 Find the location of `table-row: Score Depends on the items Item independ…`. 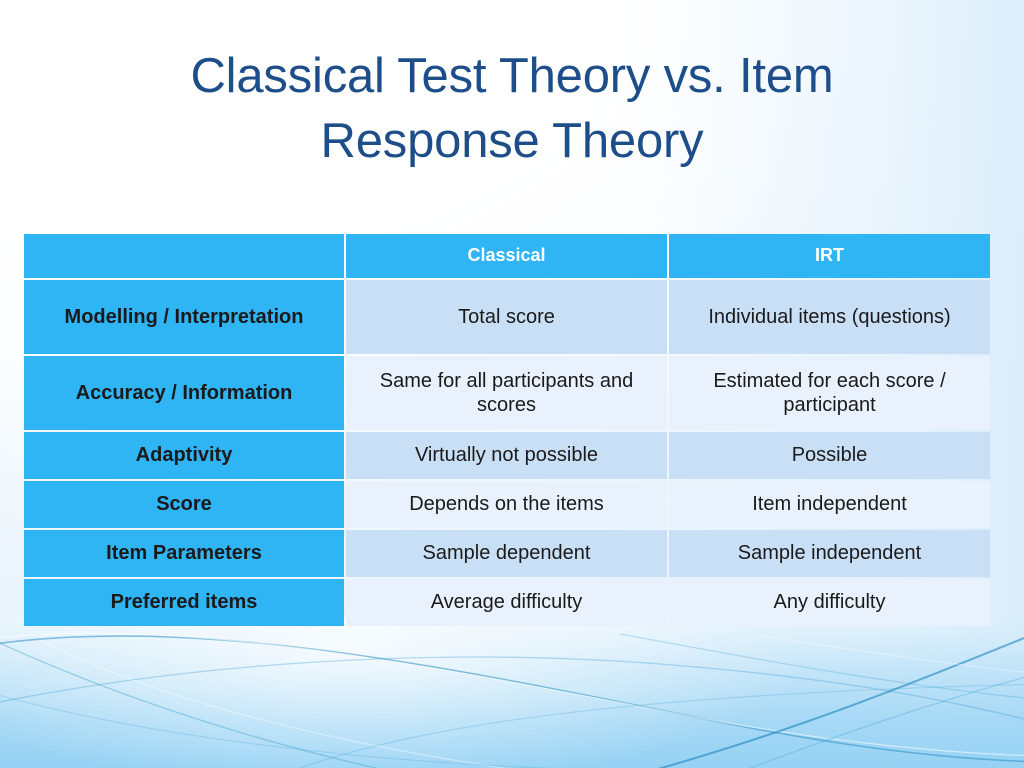

table-row: Score Depends on the items Item independ… is located at coordinates (507, 504).